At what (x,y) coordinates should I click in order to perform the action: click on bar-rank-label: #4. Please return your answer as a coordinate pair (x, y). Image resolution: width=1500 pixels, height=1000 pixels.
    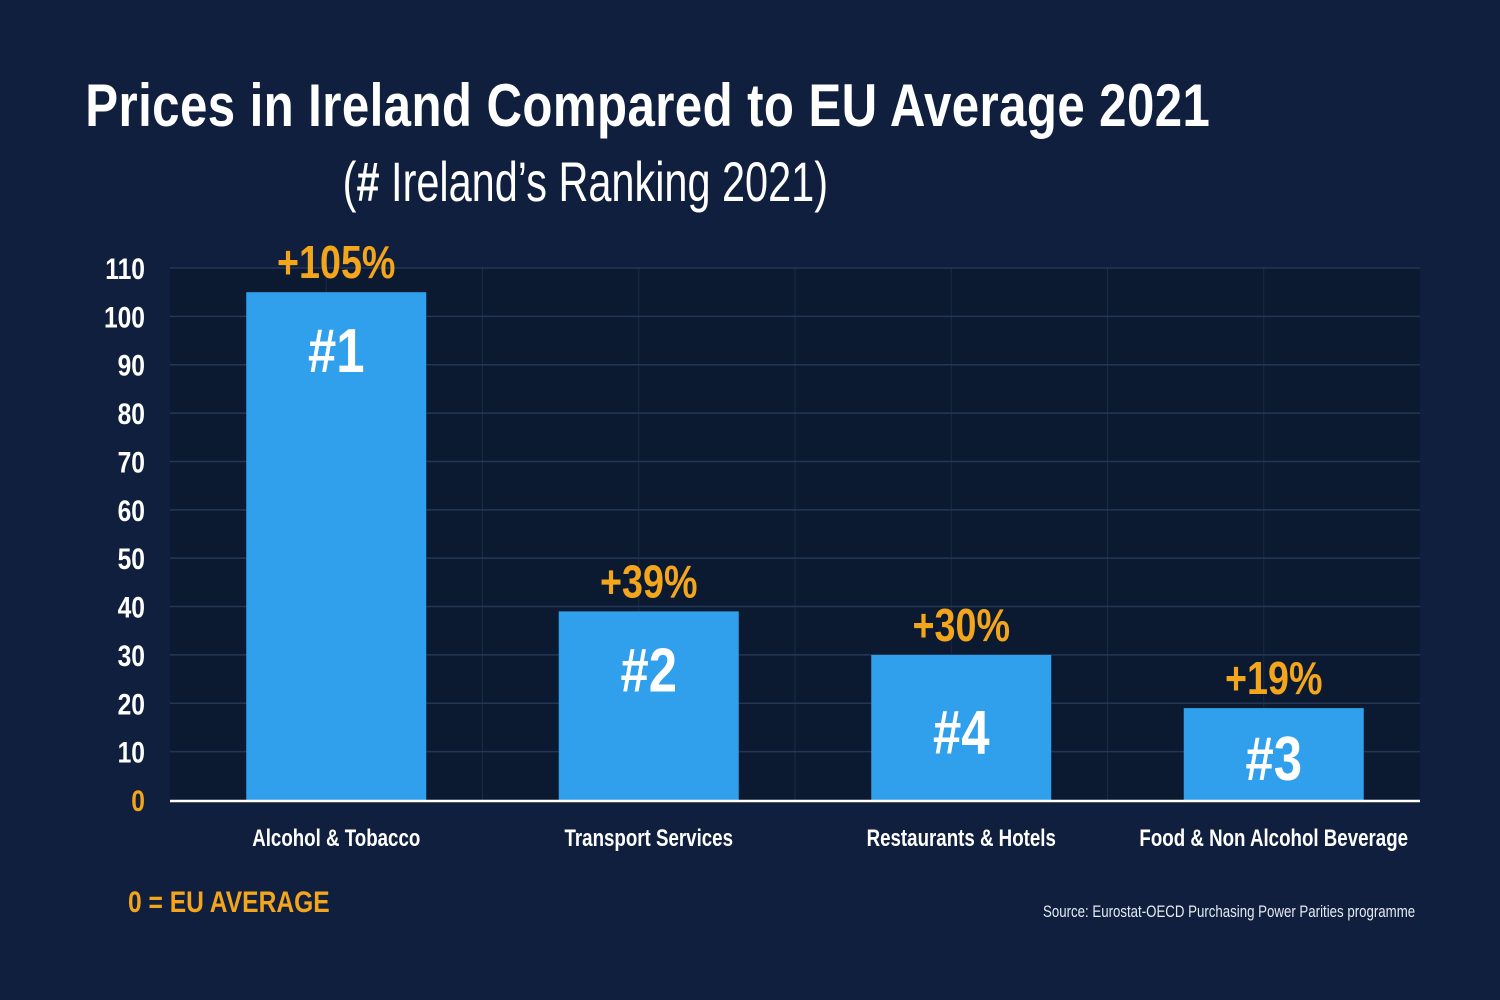
    Looking at the image, I should click on (961, 733).